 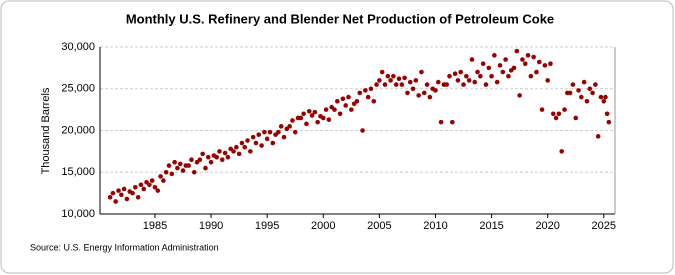 I want to click on x-tick-label: 1985, so click(x=155, y=226).